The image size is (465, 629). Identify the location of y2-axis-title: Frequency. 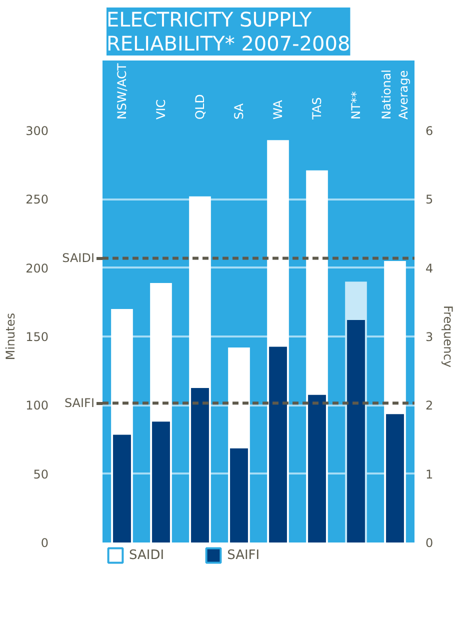
(448, 337).